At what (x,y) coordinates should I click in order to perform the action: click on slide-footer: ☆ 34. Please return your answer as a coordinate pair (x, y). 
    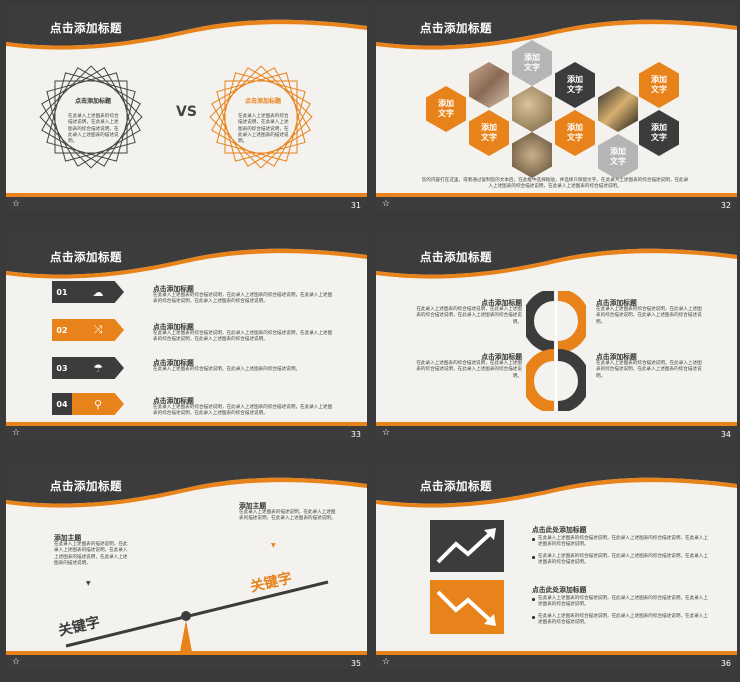
    Looking at the image, I should click on (556, 431).